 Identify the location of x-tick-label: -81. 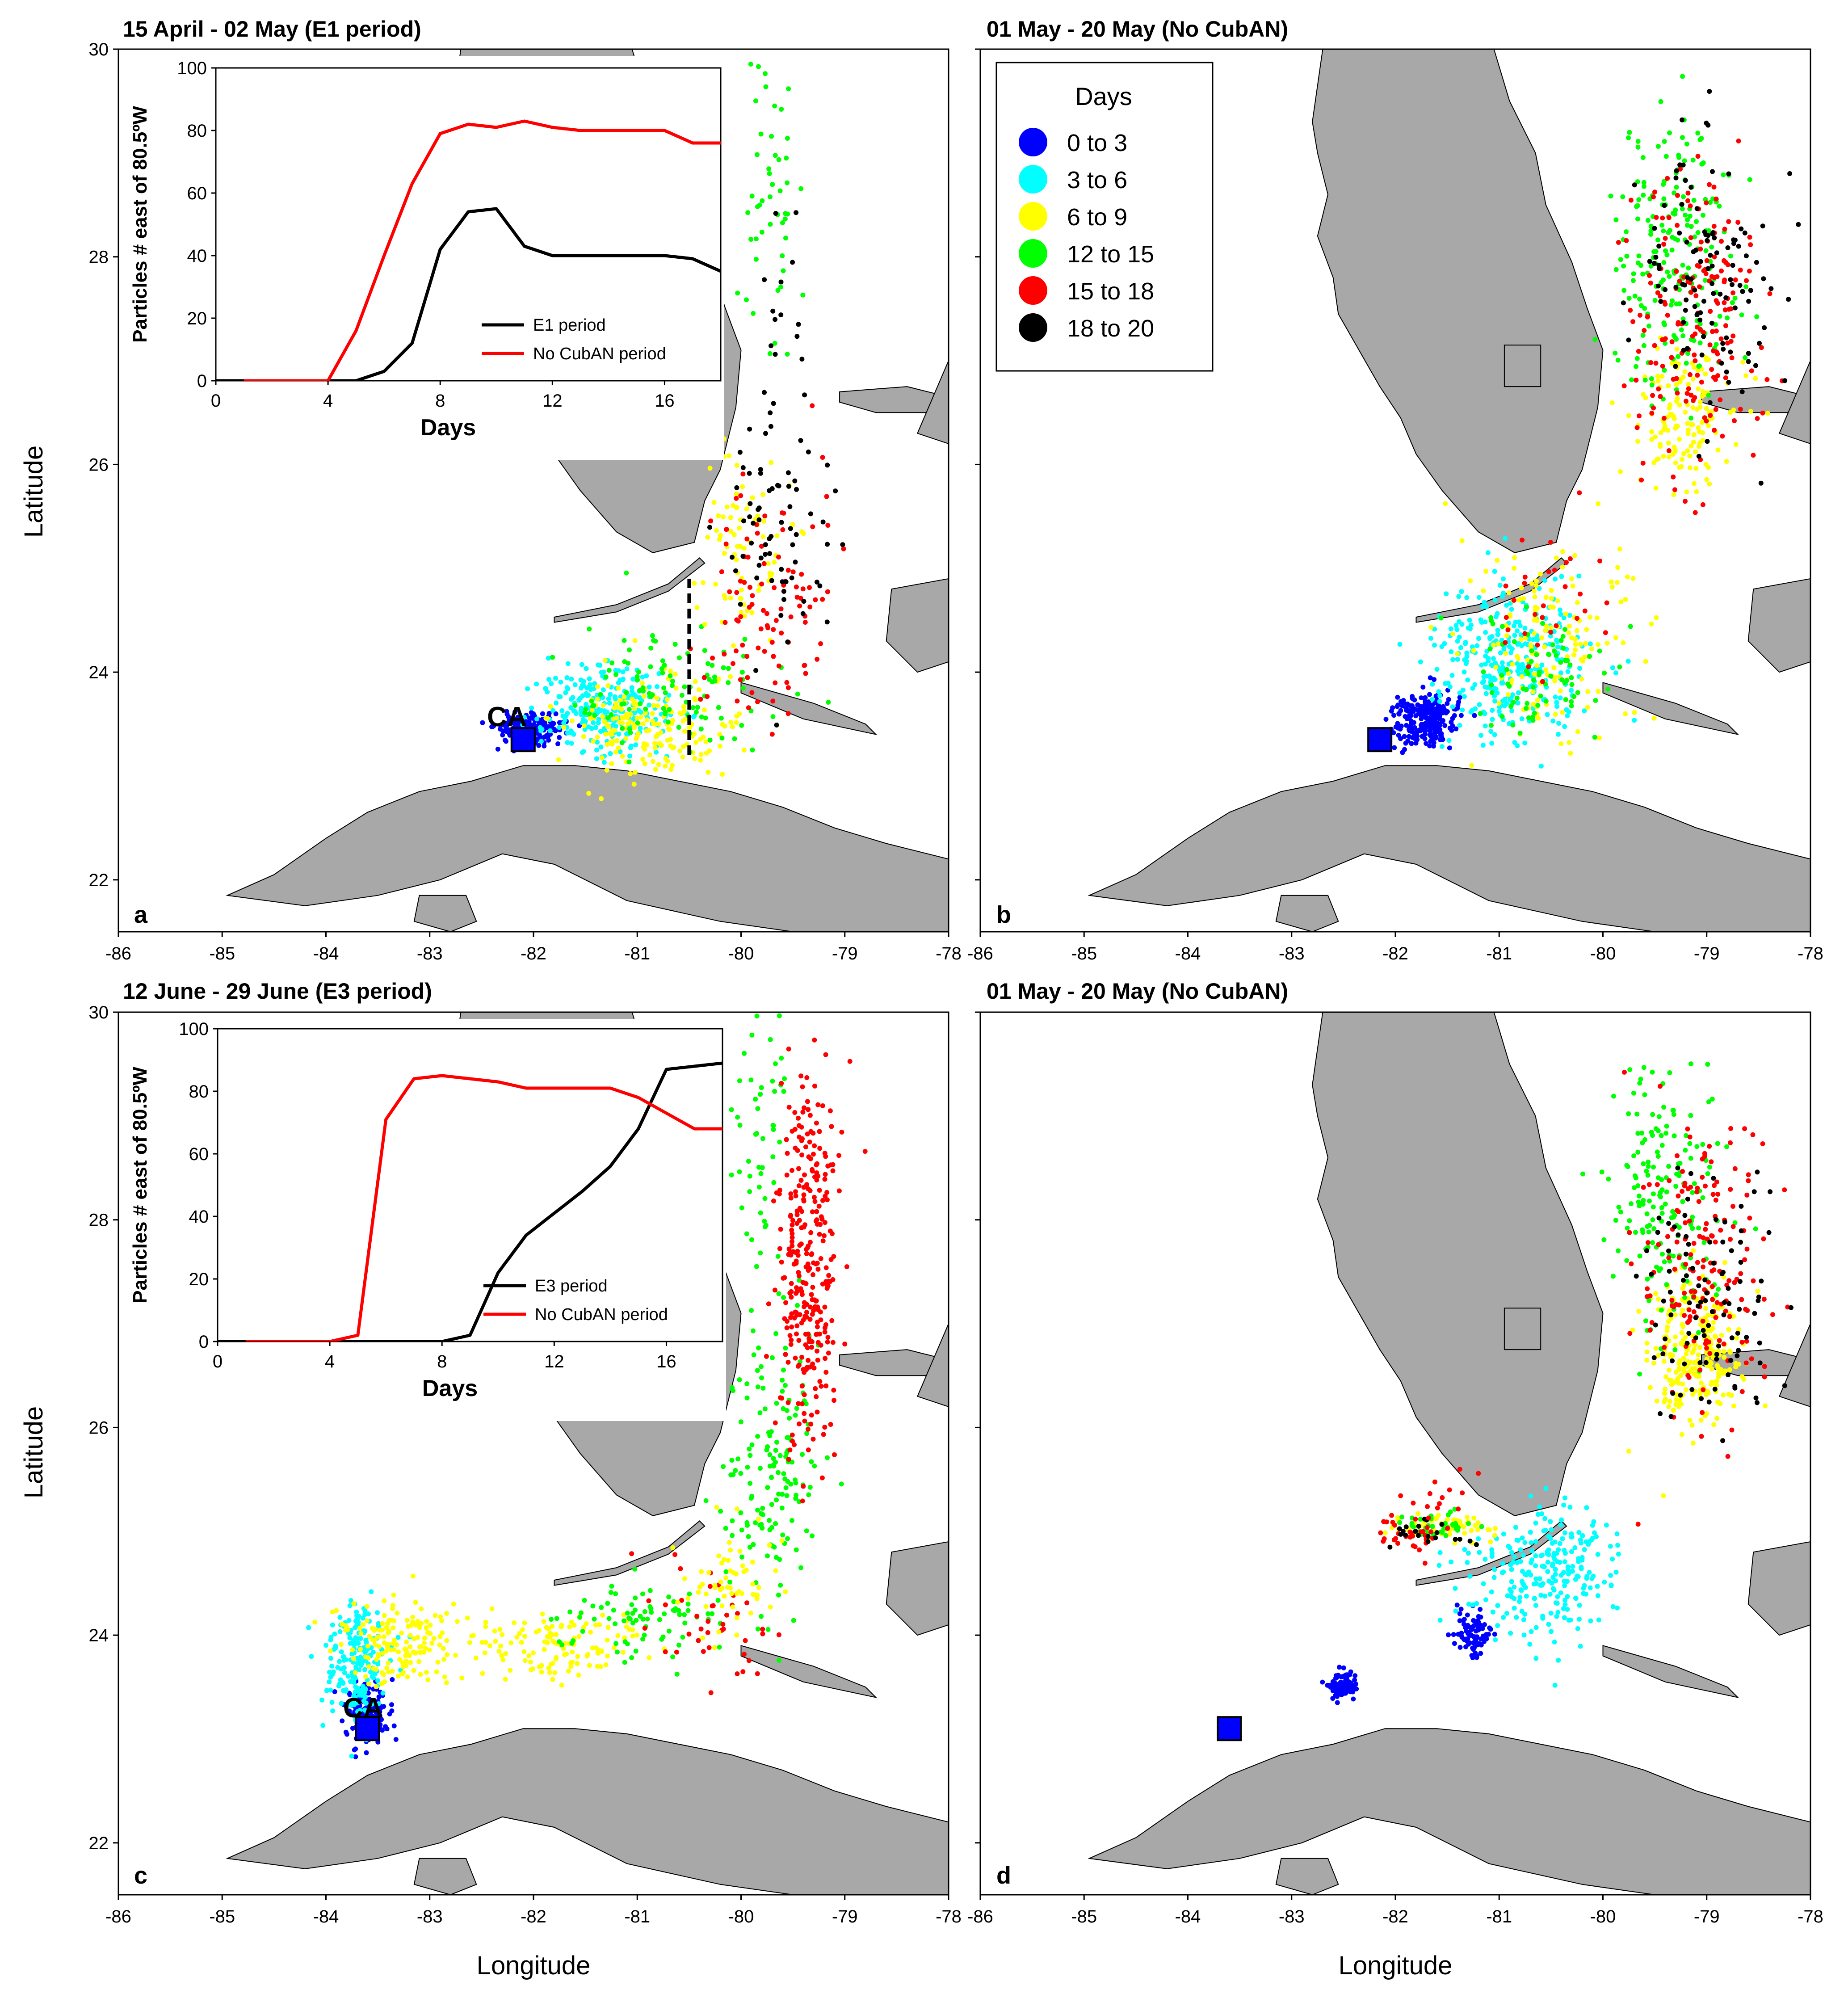
(637, 954).